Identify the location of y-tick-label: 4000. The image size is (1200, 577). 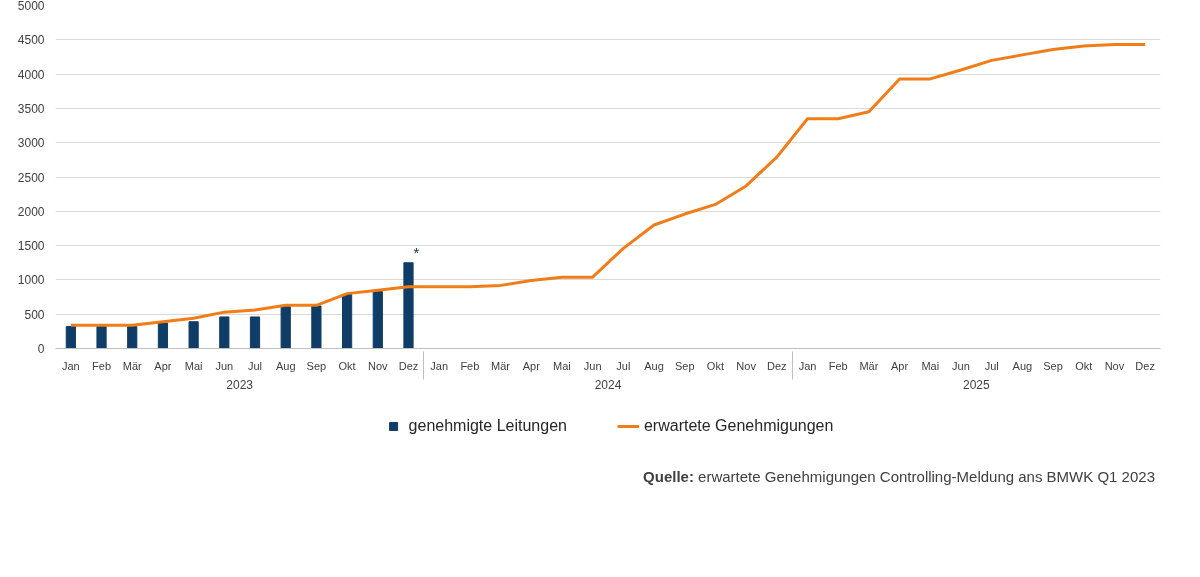
(31, 74).